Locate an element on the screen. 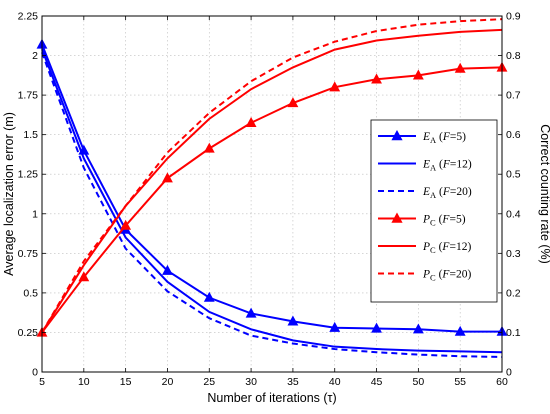  y-right-tick-label: 0.4 is located at coordinates (513, 214).